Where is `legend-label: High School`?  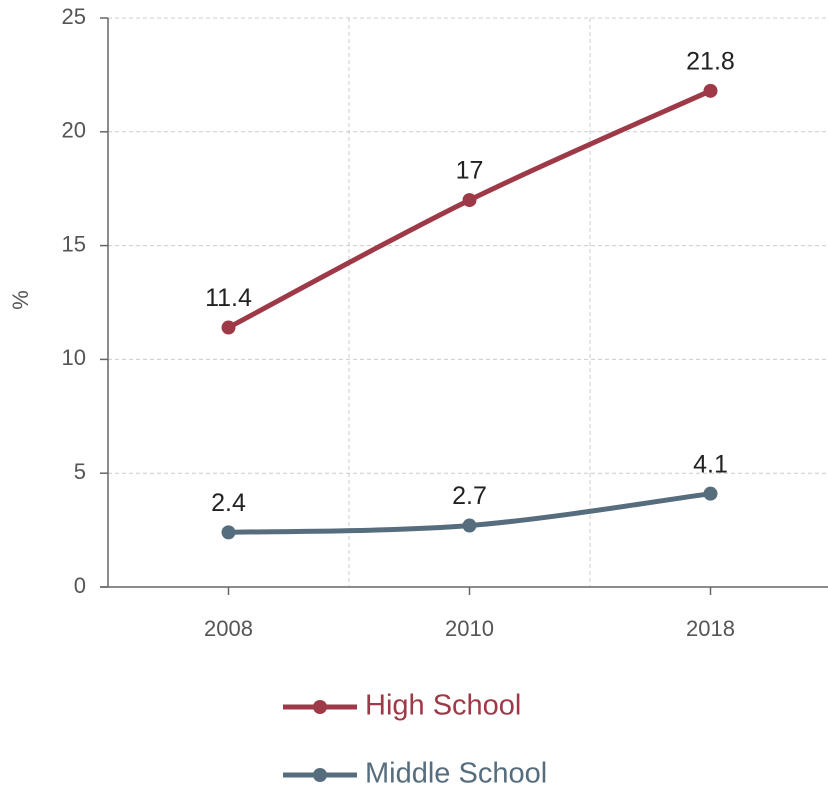
legend-label: High School is located at coordinates (443, 706).